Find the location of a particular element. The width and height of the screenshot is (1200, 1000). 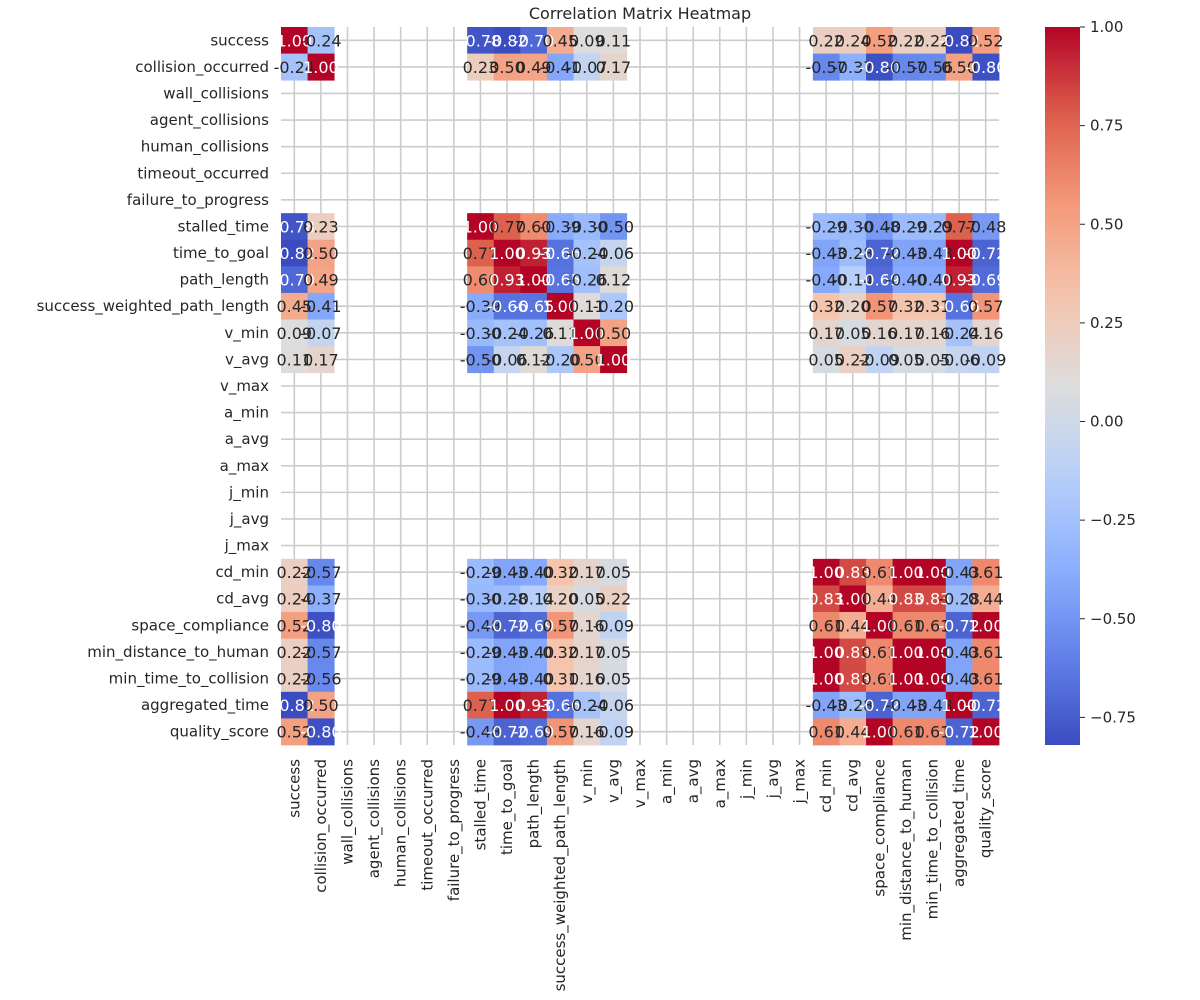

colorbar-tick-label: 0.75 is located at coordinates (1106, 126).